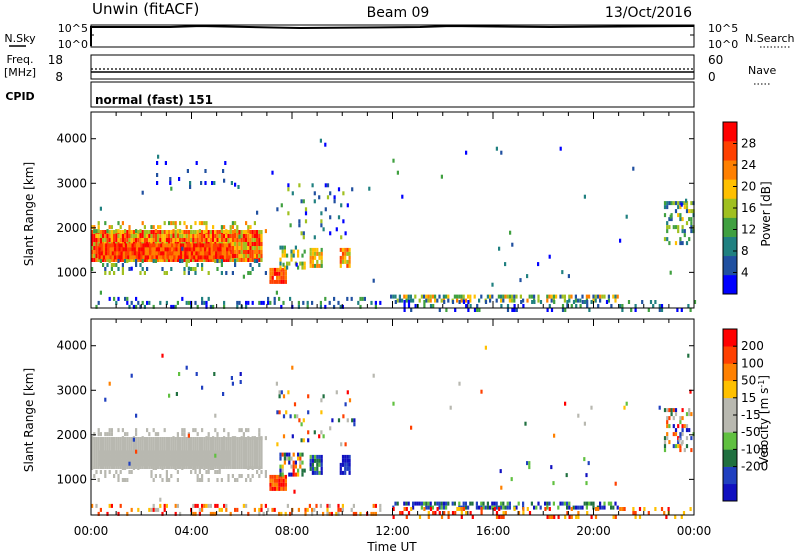 This screenshot has height=554, width=800. Describe the element at coordinates (191, 531) in the screenshot. I see `velocity-xtick-label: 04:00` at that location.